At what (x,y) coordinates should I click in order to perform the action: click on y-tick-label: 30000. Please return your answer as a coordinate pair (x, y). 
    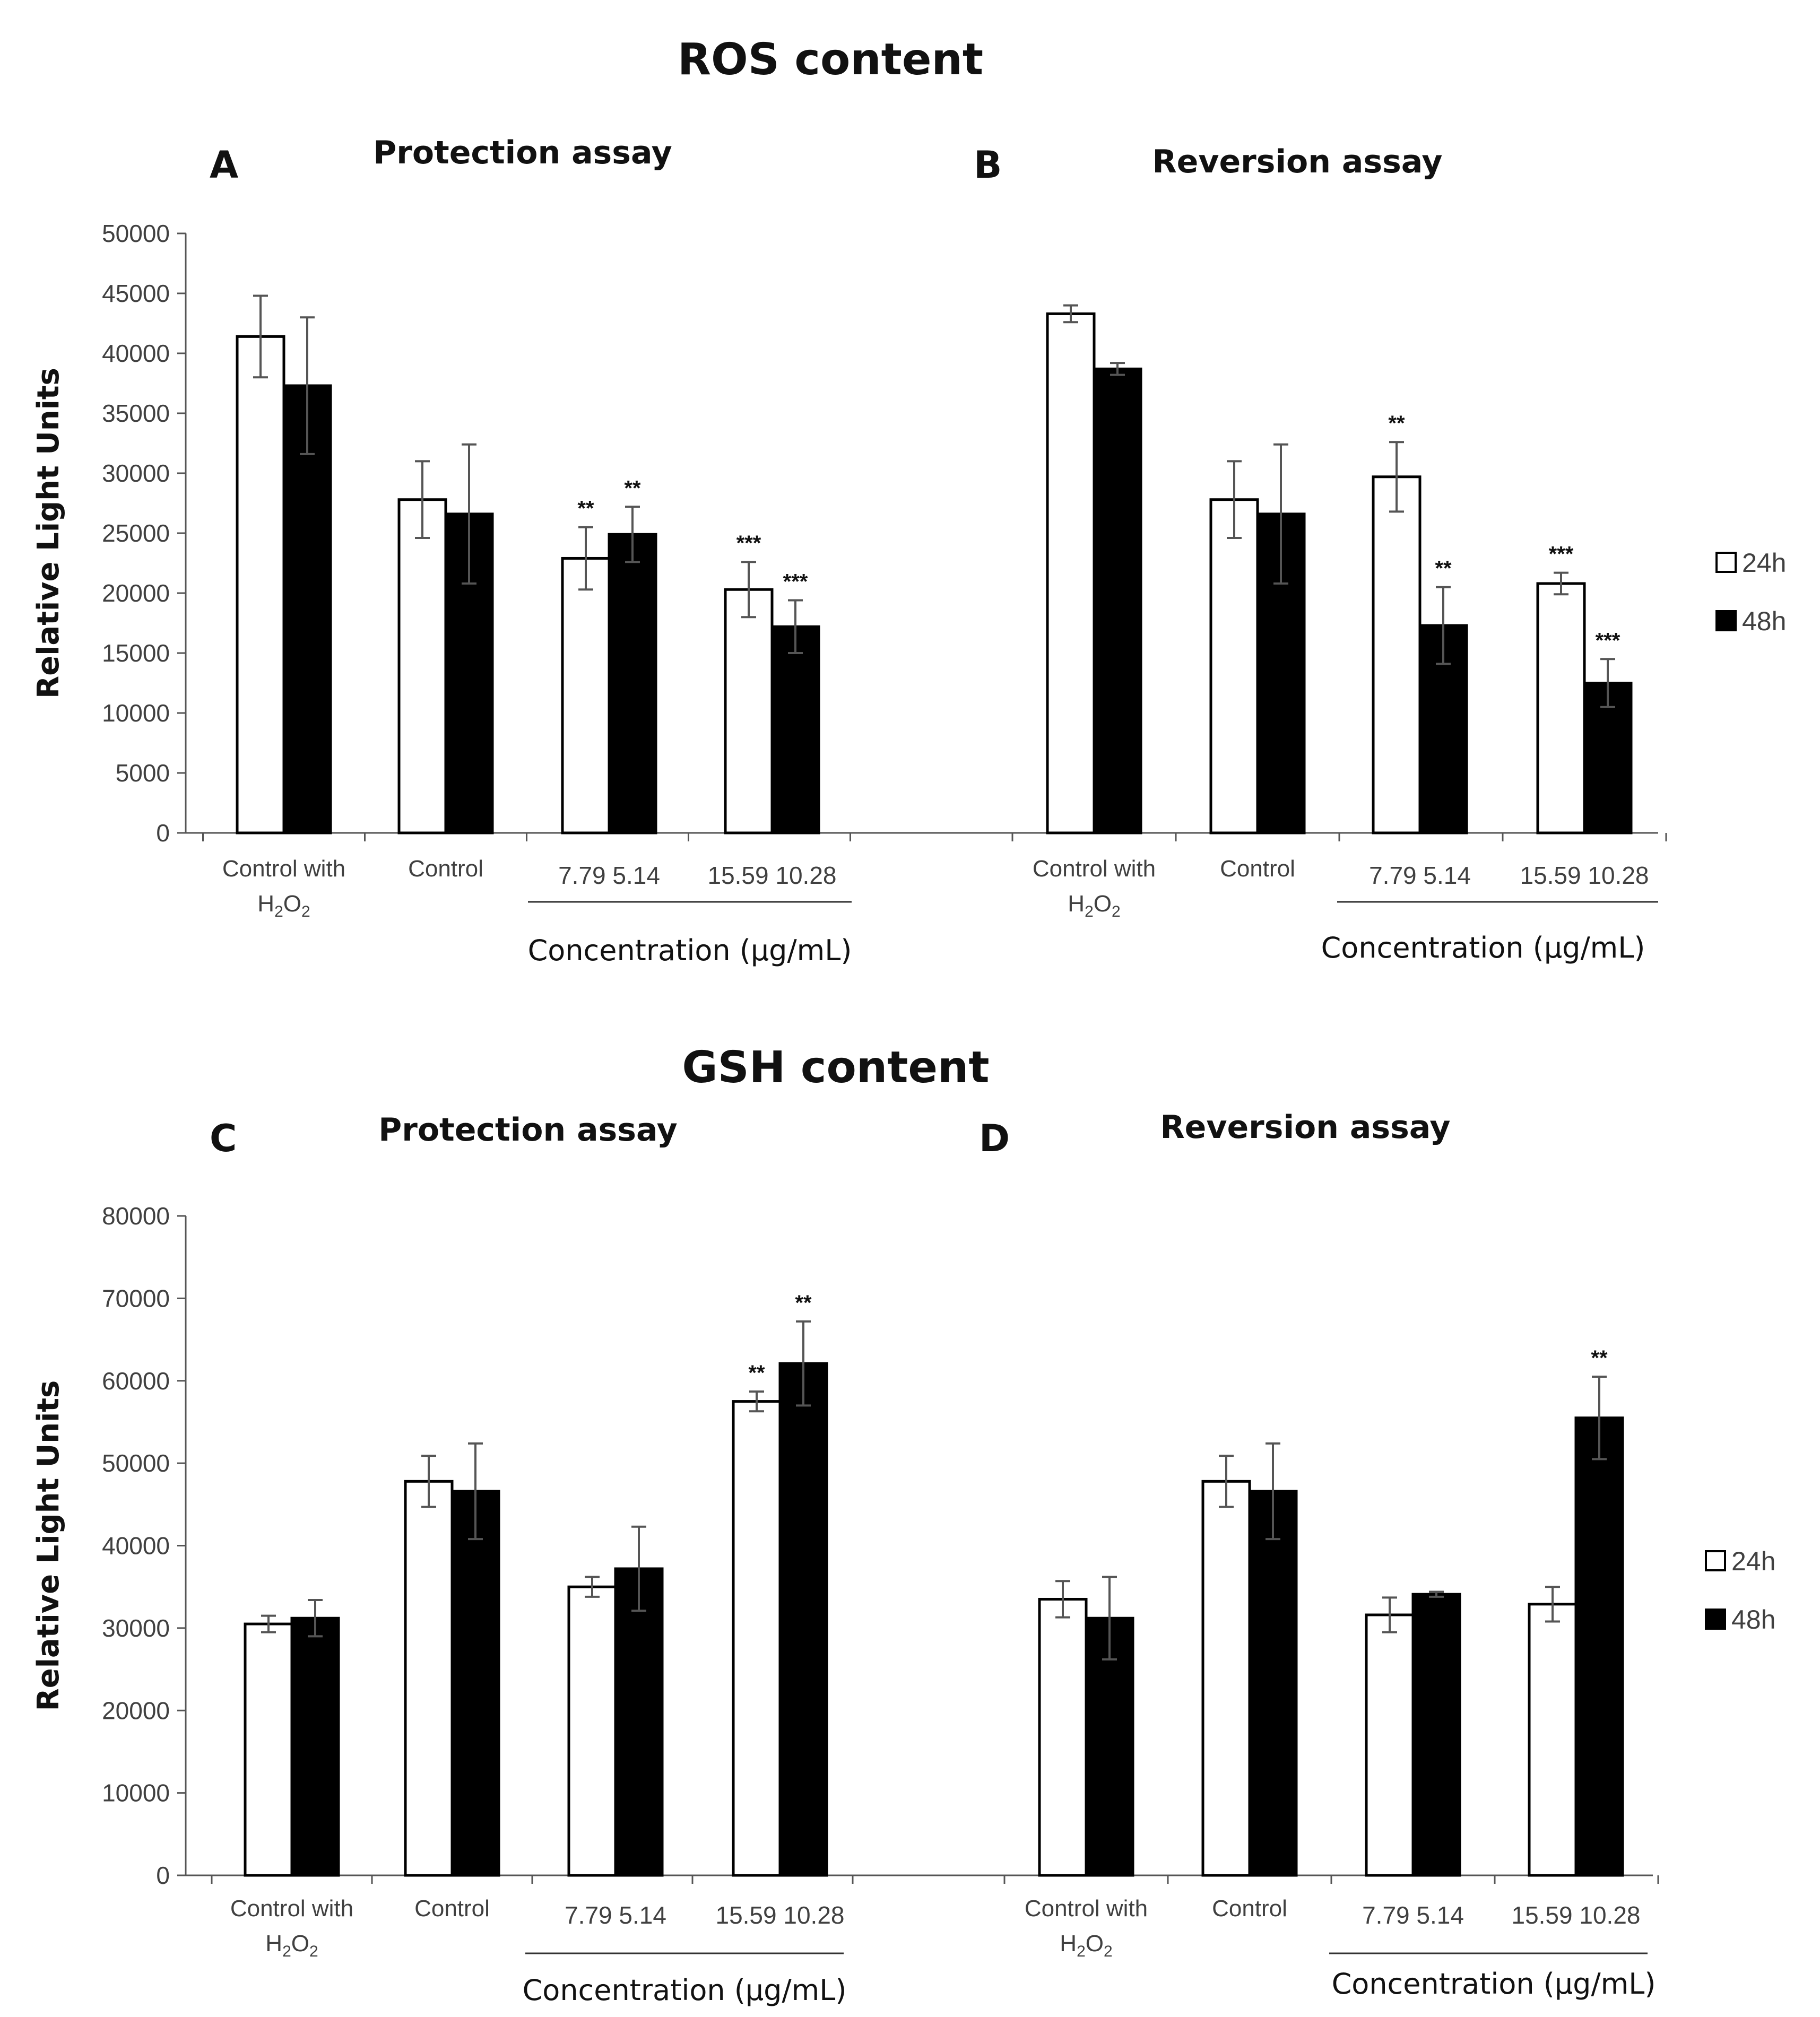
    Looking at the image, I should click on (136, 473).